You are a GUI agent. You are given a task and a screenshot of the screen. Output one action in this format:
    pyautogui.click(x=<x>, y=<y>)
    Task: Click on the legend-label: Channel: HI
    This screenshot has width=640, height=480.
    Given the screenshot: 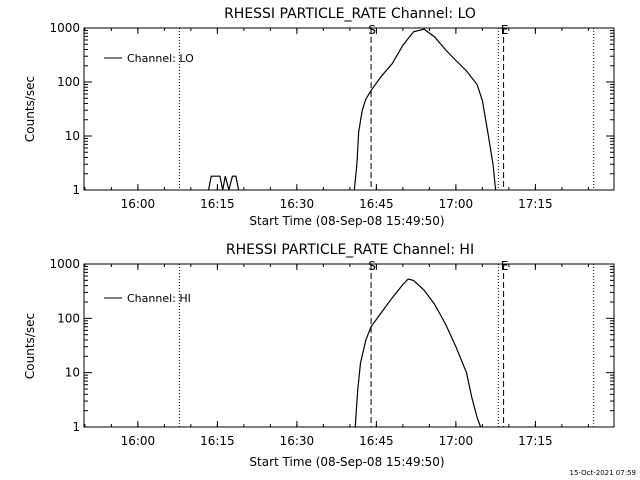 What is the action you would take?
    pyautogui.click(x=159, y=298)
    